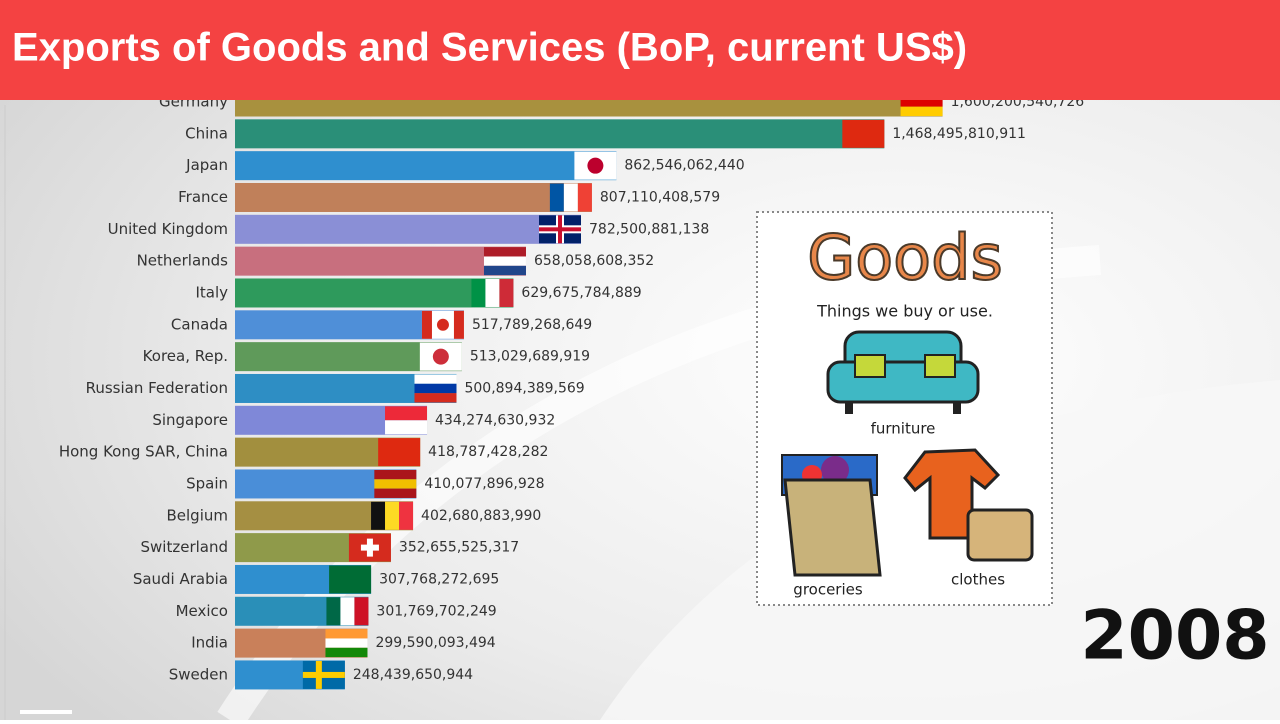 This screenshot has width=1280, height=724. What do you see at coordinates (488, 452) in the screenshot?
I see `value-label: 418,787,428,282` at bounding box center [488, 452].